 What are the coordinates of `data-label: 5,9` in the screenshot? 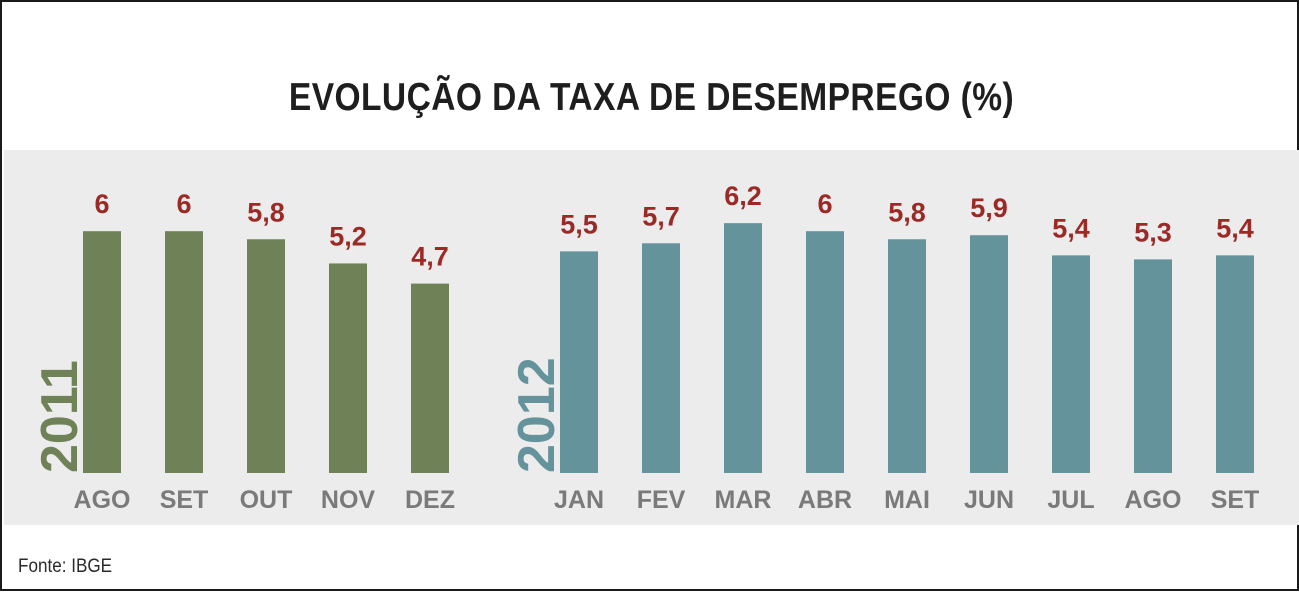 It's located at (989, 208).